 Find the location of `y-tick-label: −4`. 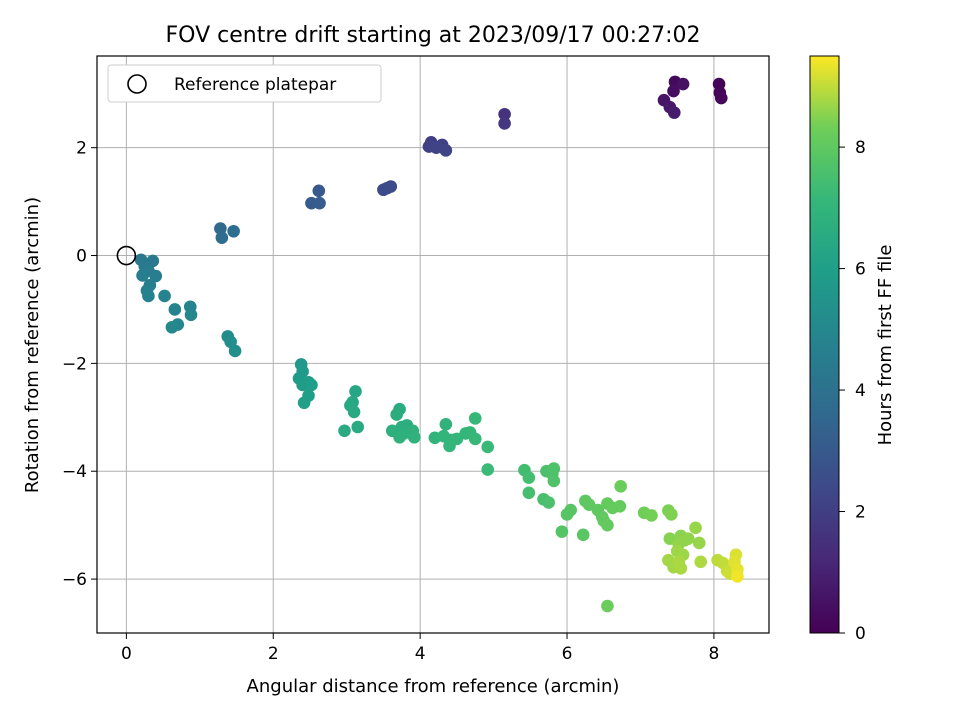

y-tick-label: −4 is located at coordinates (74, 472).